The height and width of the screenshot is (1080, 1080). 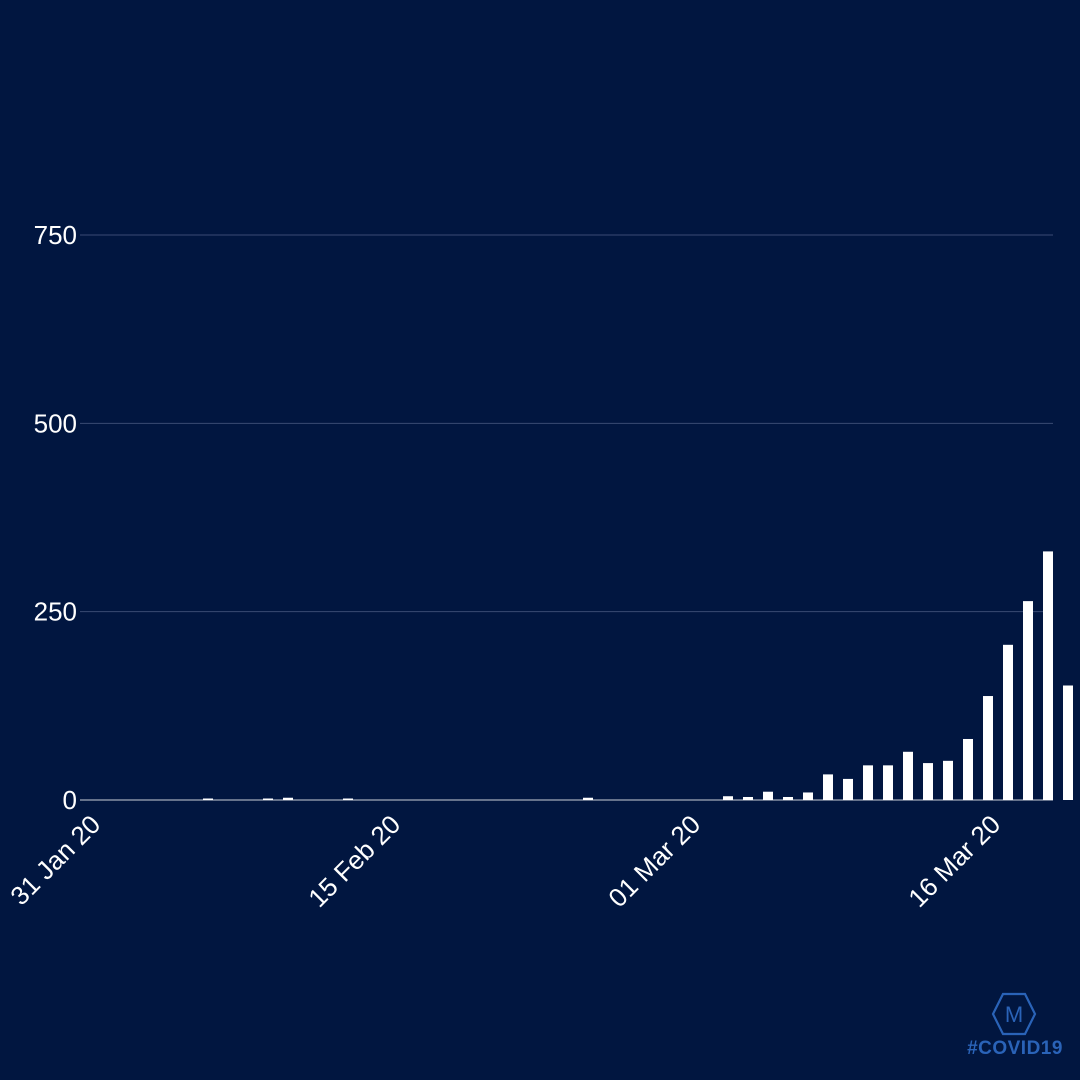 What do you see at coordinates (55, 423) in the screenshot?
I see `y-tick-label: 500` at bounding box center [55, 423].